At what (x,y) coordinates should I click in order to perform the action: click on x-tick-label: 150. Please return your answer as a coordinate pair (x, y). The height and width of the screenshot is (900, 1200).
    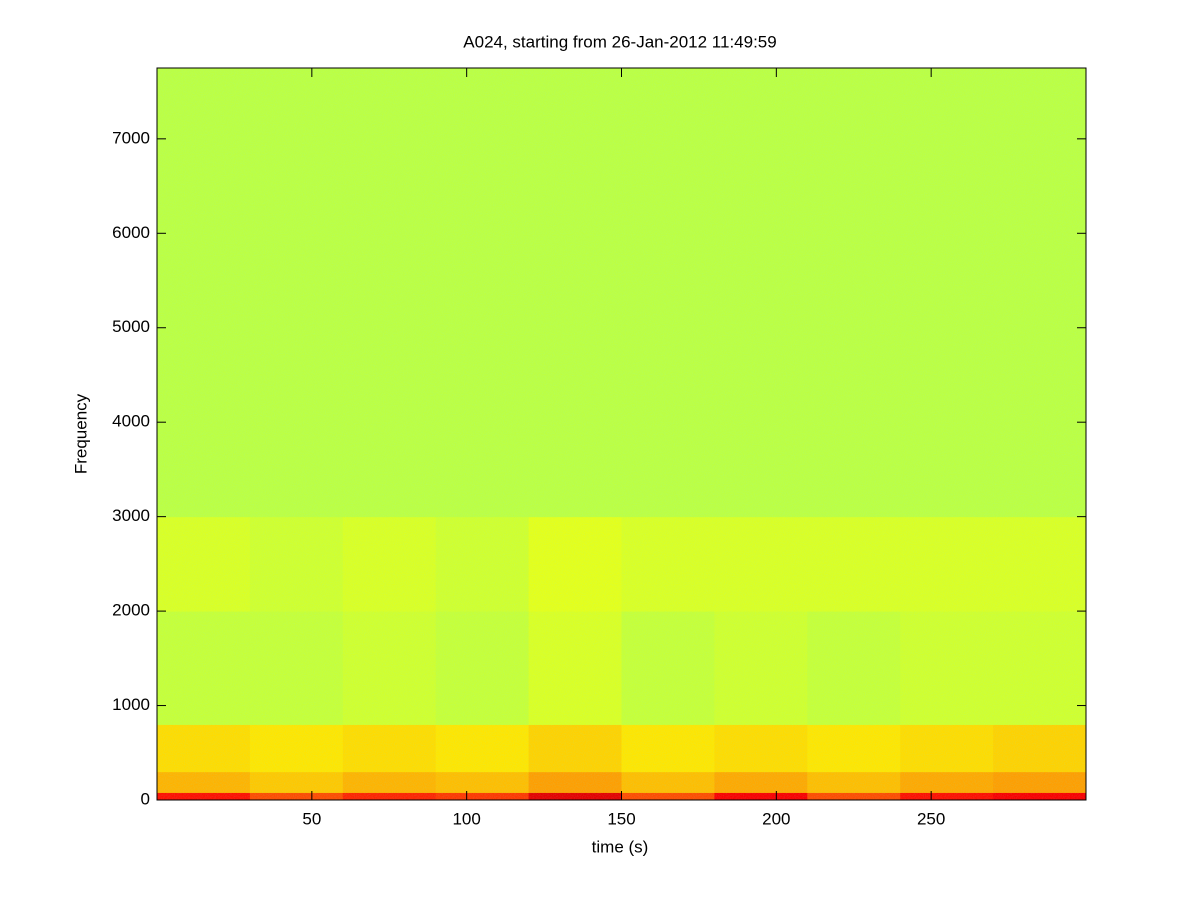
    Looking at the image, I should click on (621, 818).